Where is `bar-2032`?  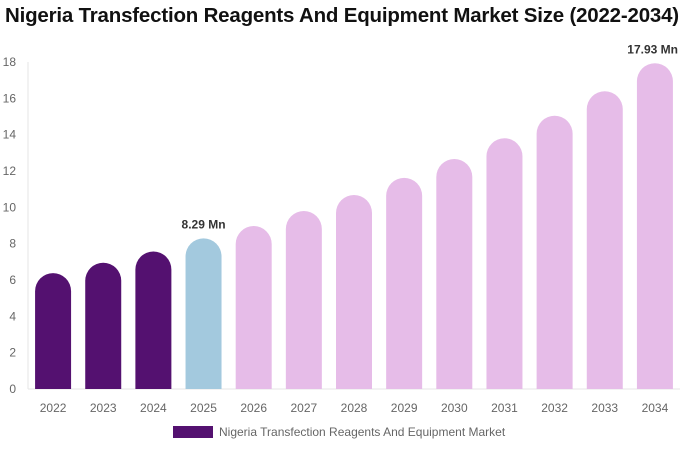 bar-2032 is located at coordinates (554, 252).